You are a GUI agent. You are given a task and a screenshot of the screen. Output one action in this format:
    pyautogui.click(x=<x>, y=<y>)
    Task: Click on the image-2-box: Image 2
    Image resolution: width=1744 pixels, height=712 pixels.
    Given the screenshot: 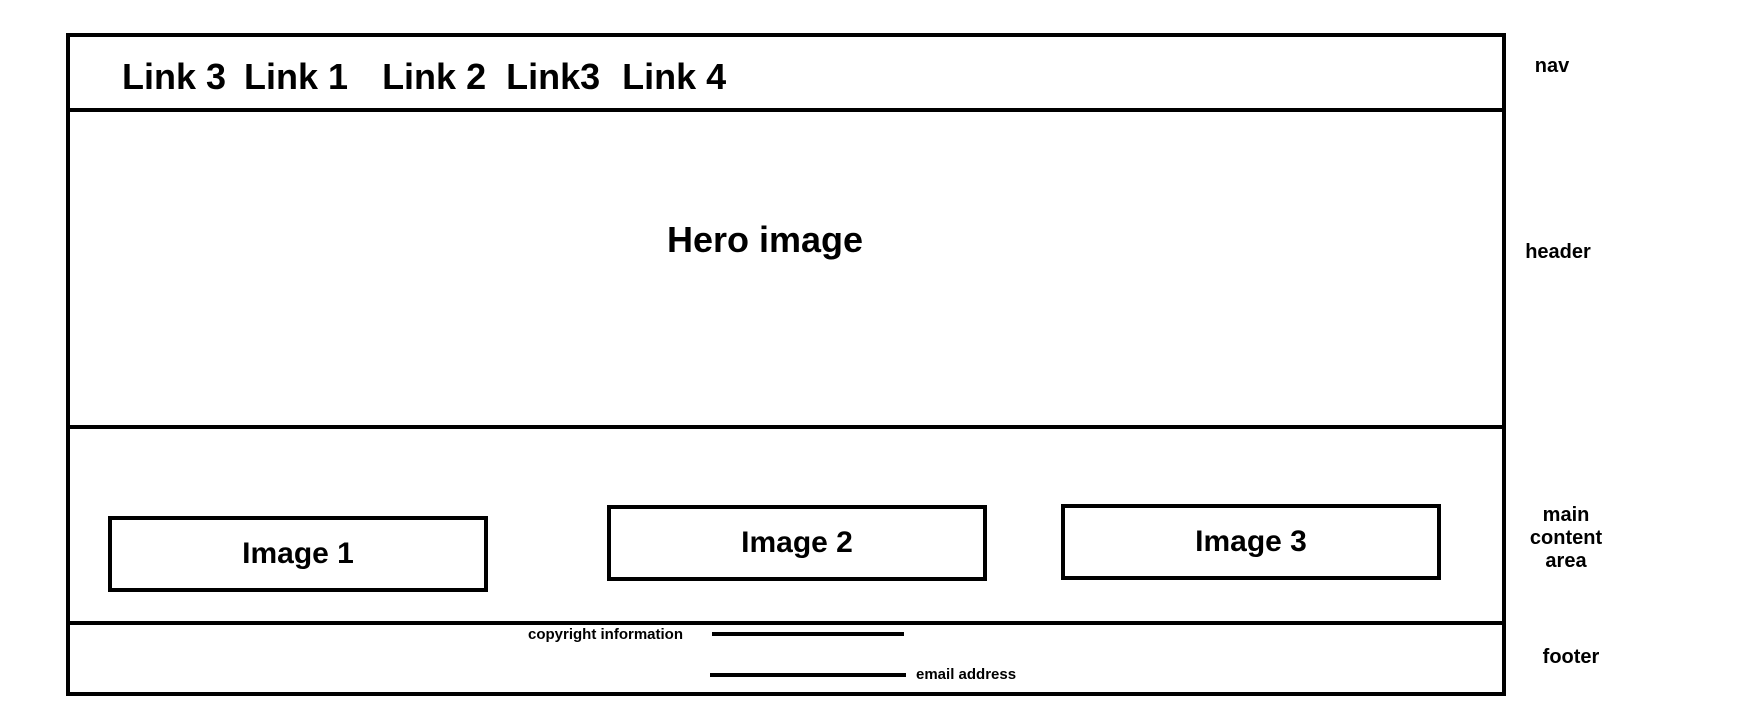 What is the action you would take?
    pyautogui.click(x=797, y=543)
    